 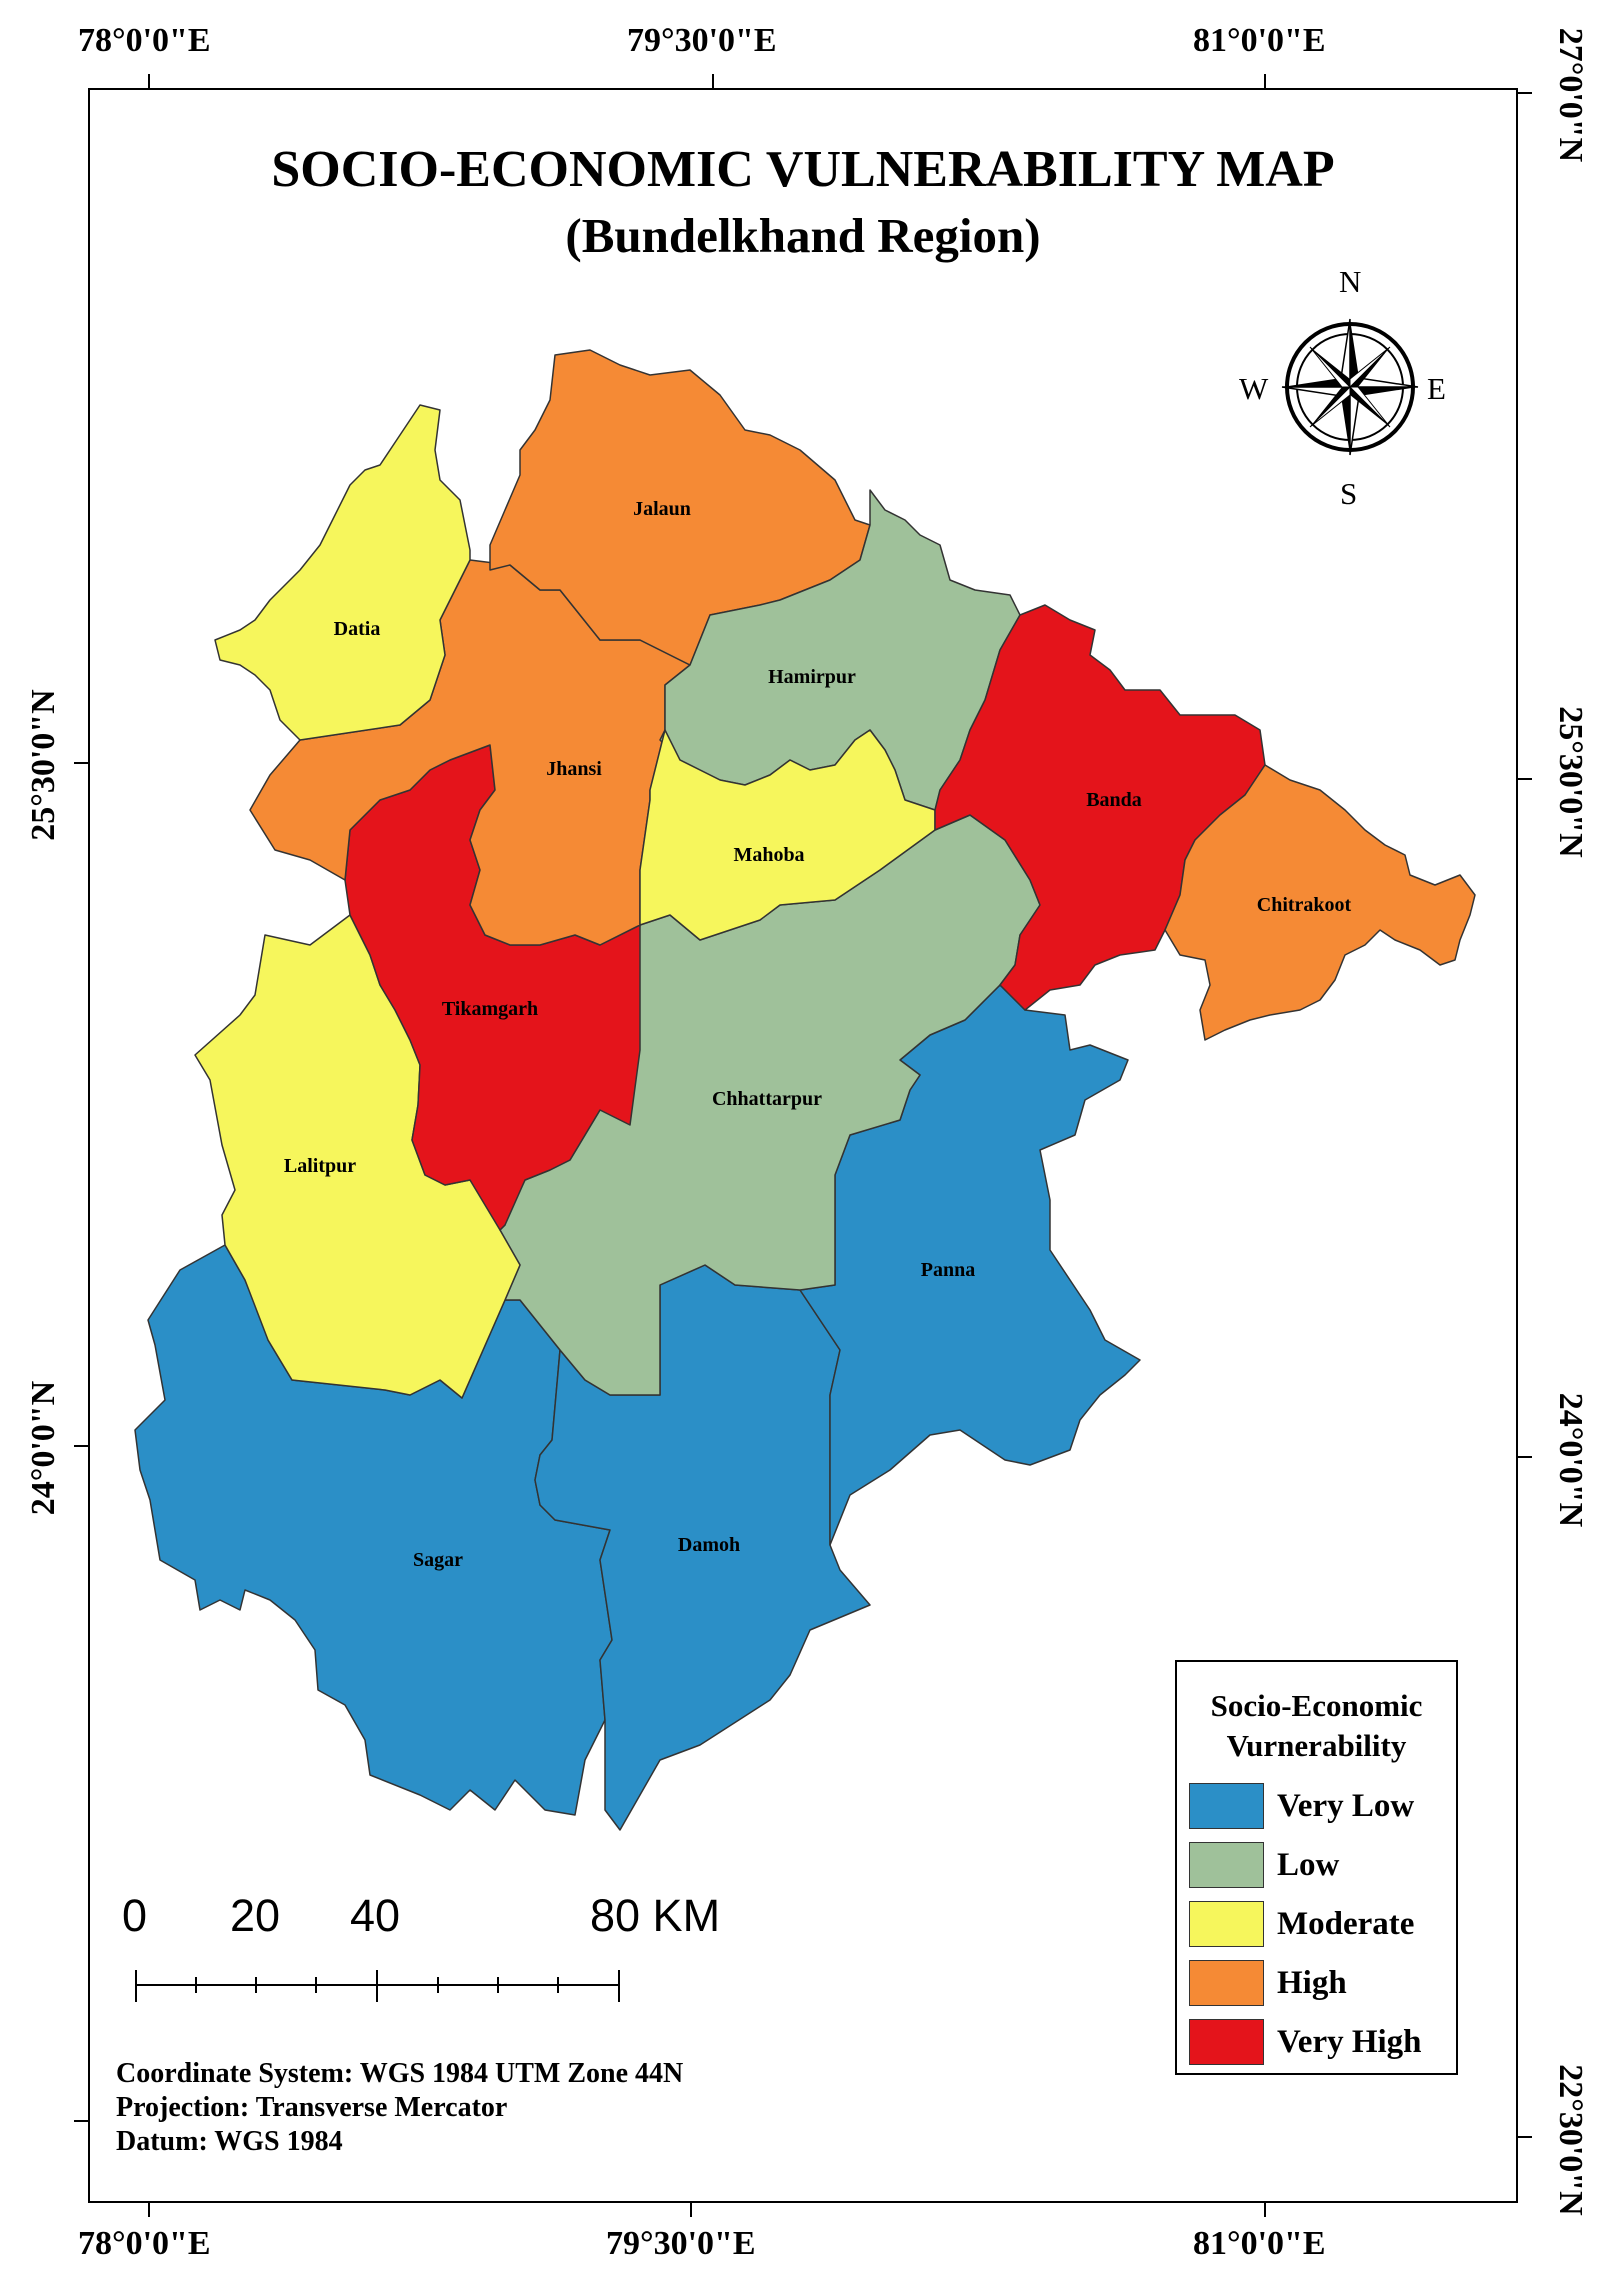 What do you see at coordinates (948, 1270) in the screenshot?
I see `district-label-panna: Panna` at bounding box center [948, 1270].